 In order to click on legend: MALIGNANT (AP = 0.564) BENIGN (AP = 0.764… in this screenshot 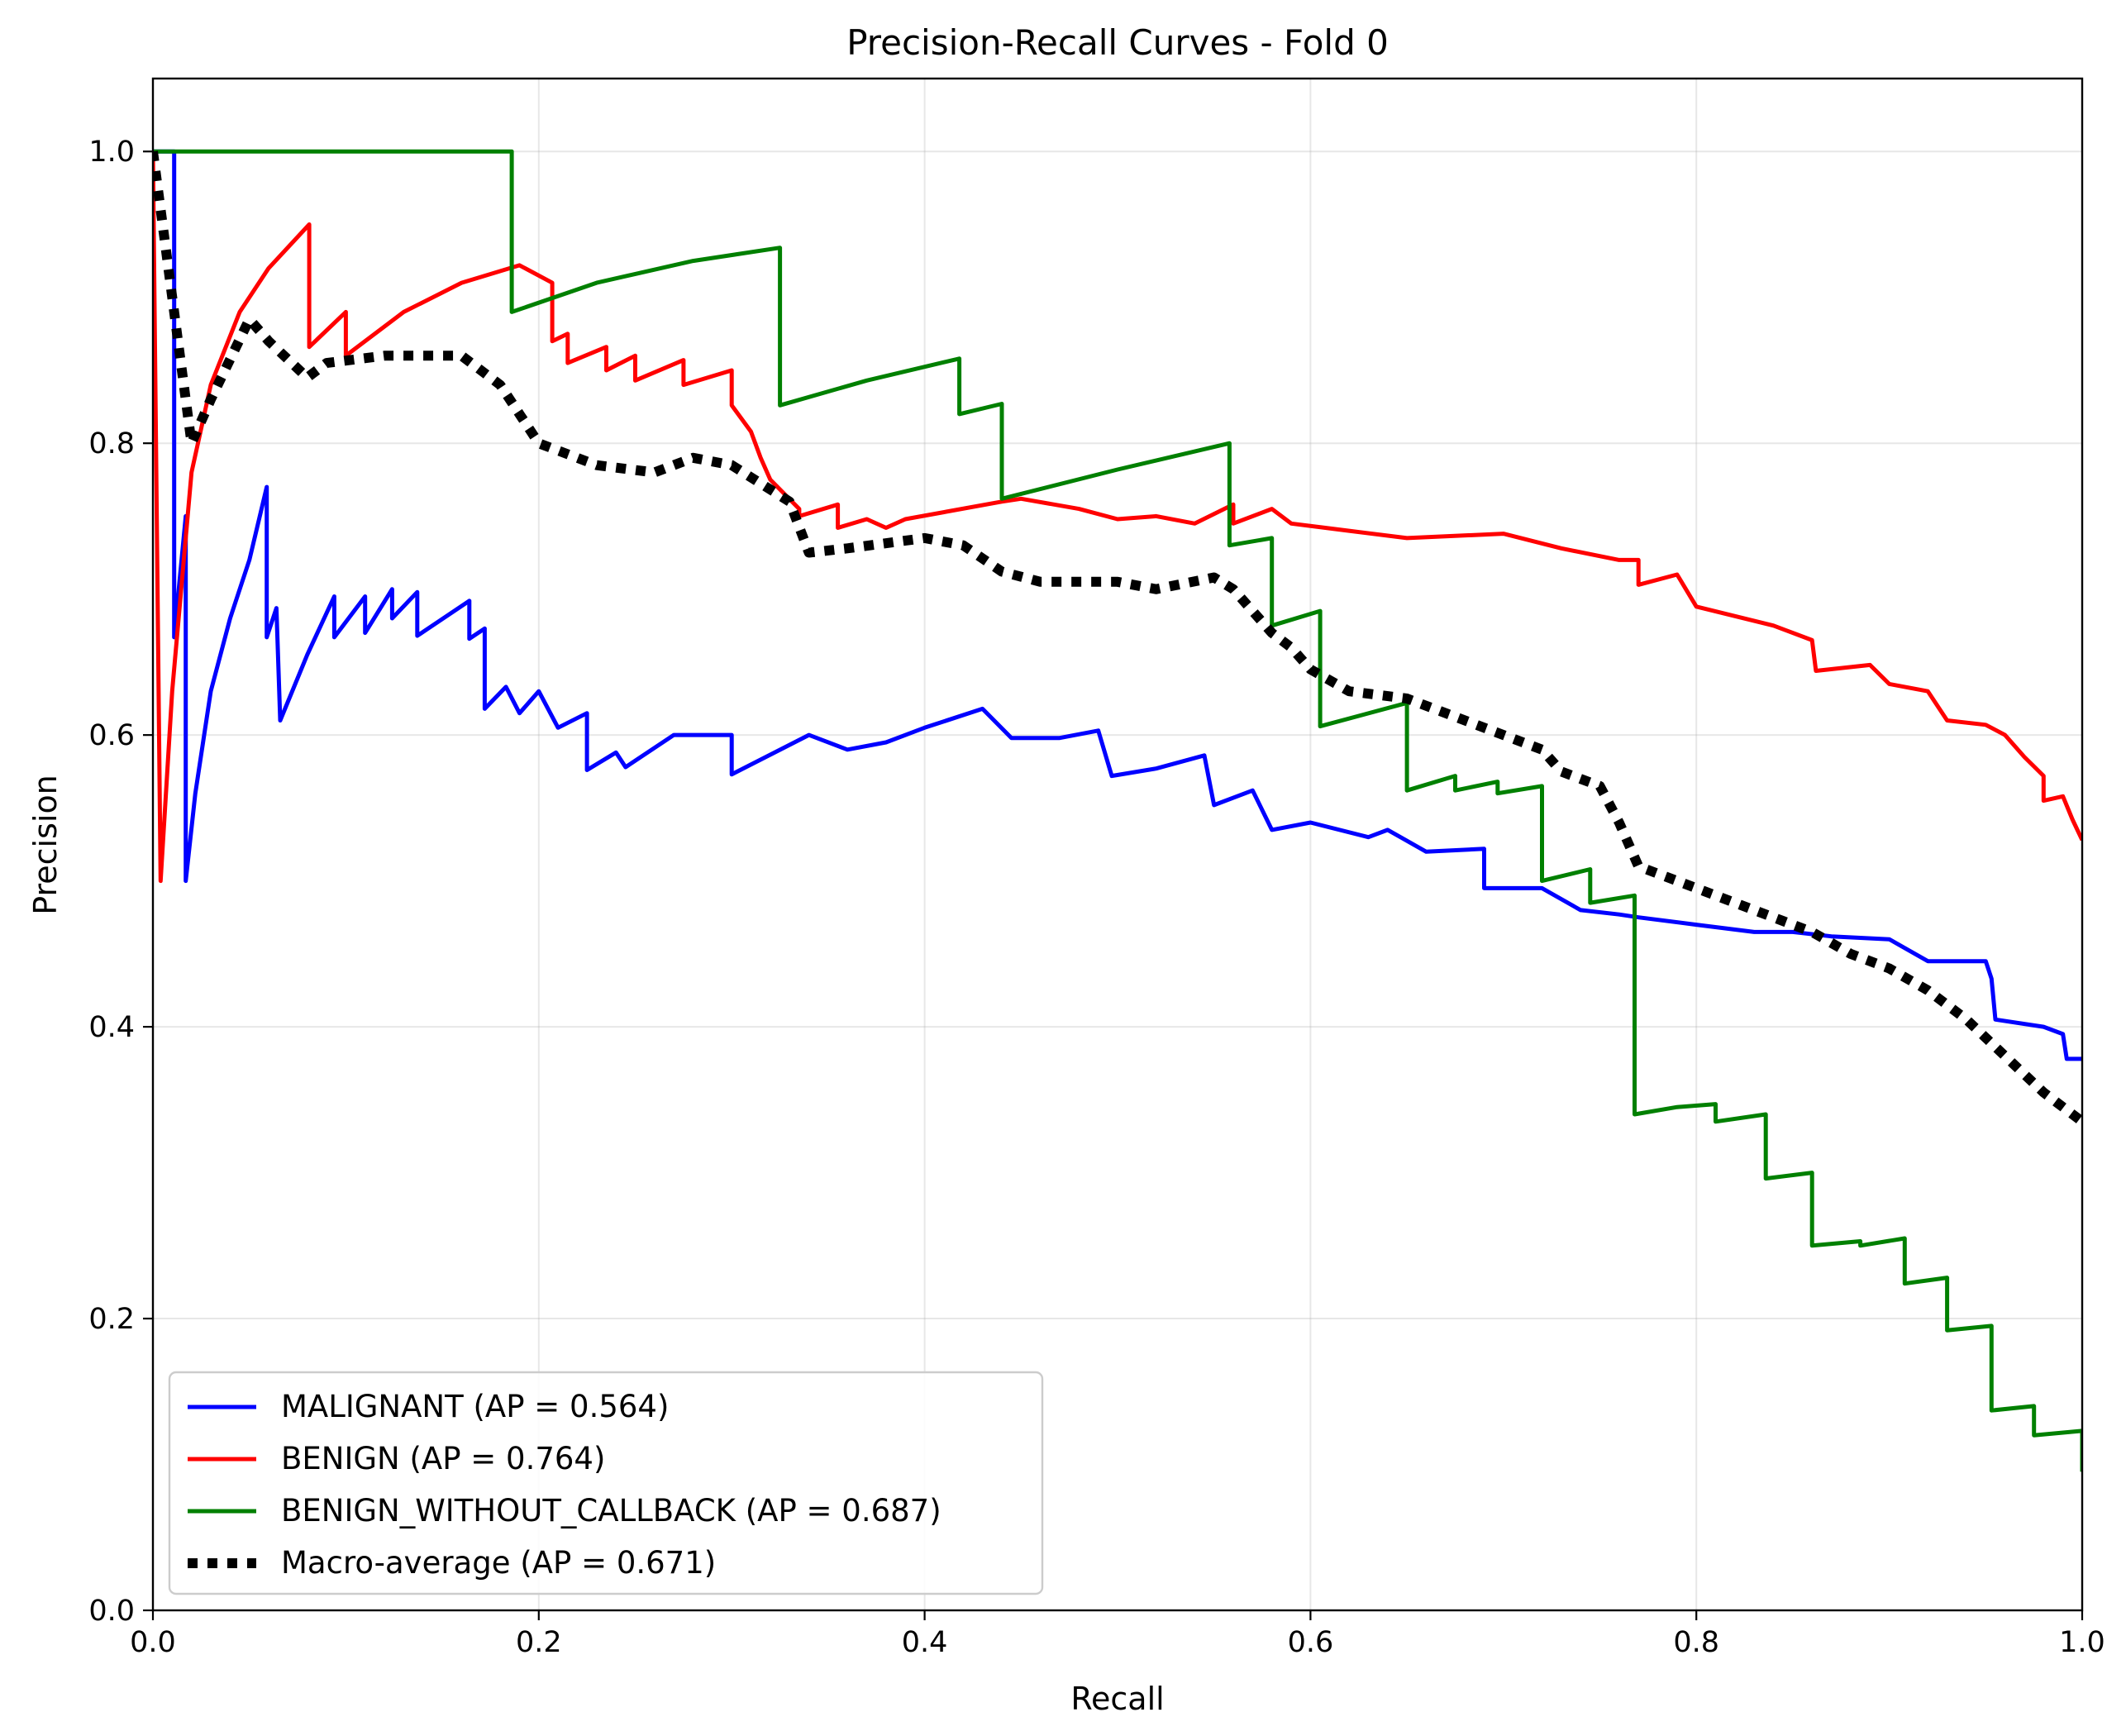, I will do `click(606, 1483)`.